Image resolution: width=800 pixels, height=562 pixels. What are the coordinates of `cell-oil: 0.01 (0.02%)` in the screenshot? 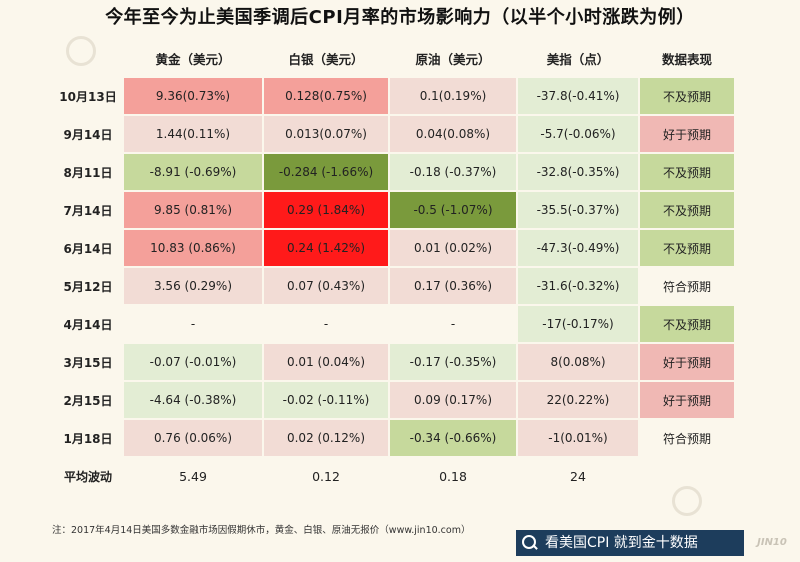 It's located at (453, 248).